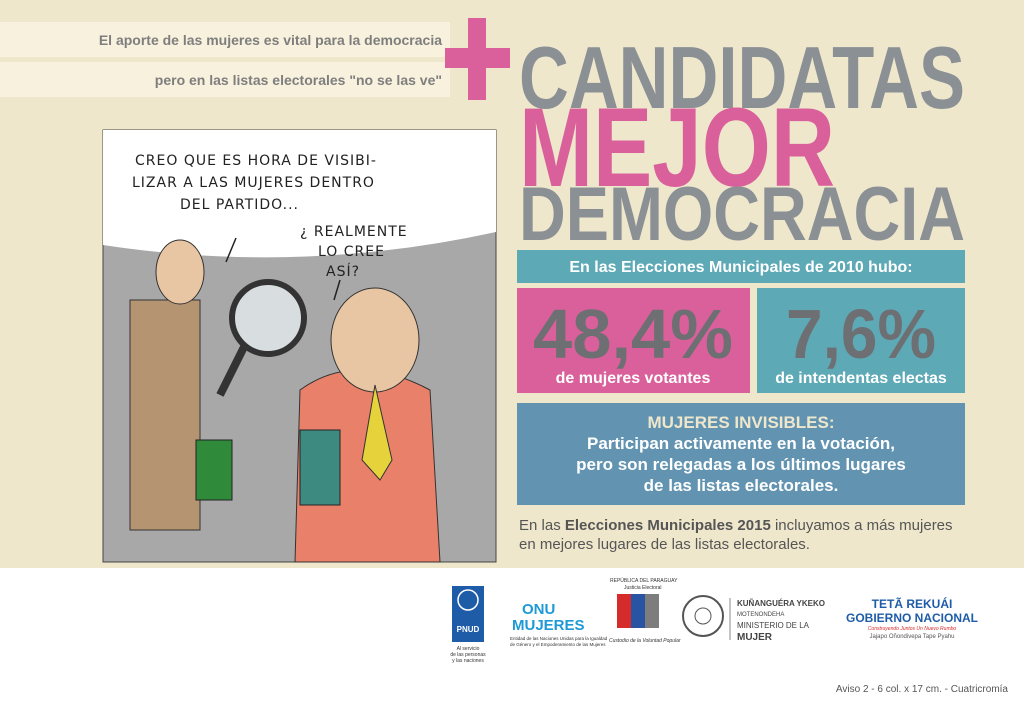 The image size is (1024, 701). I want to click on speech-line: ¿ REALMENTE, so click(354, 232).